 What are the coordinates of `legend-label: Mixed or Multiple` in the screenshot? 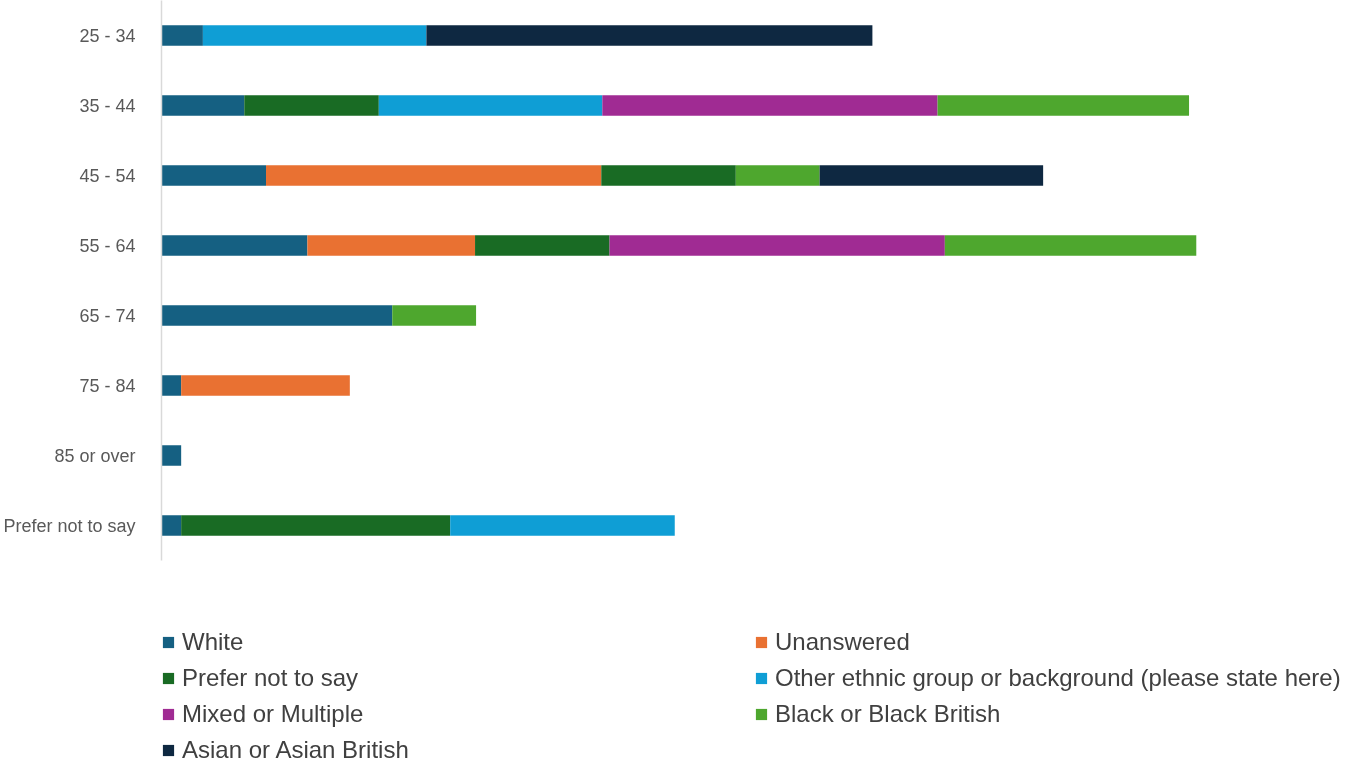 It's located at (273, 714).